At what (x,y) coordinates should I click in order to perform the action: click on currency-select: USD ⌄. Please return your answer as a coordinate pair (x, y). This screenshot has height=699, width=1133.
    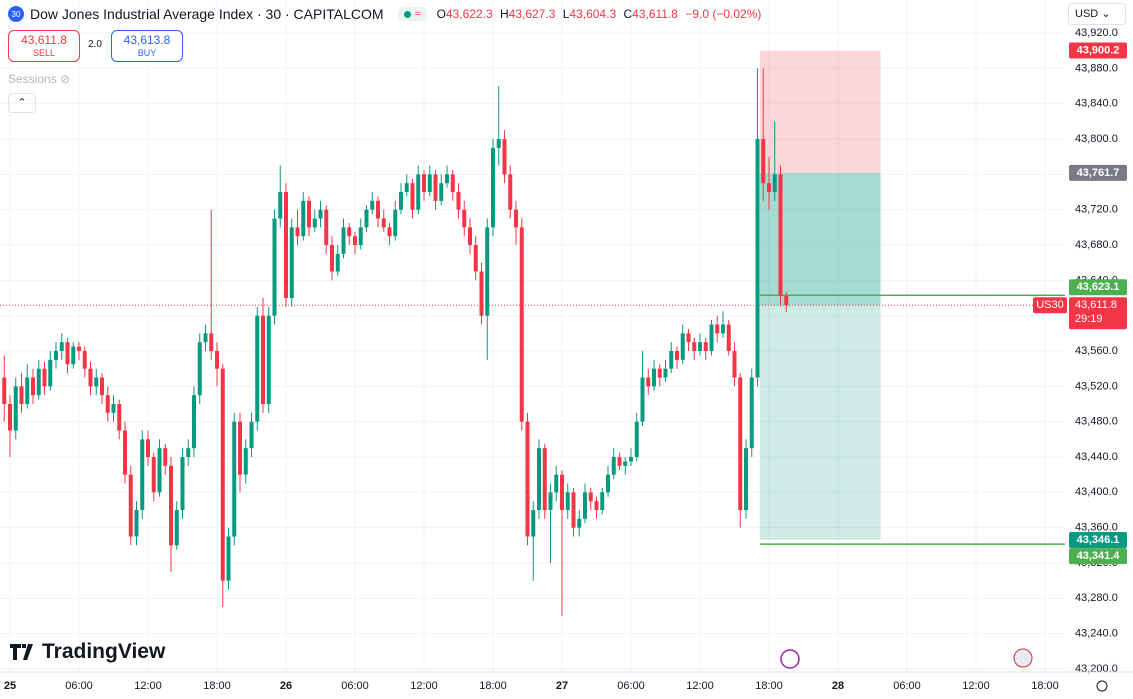
    Looking at the image, I should click on (1097, 14).